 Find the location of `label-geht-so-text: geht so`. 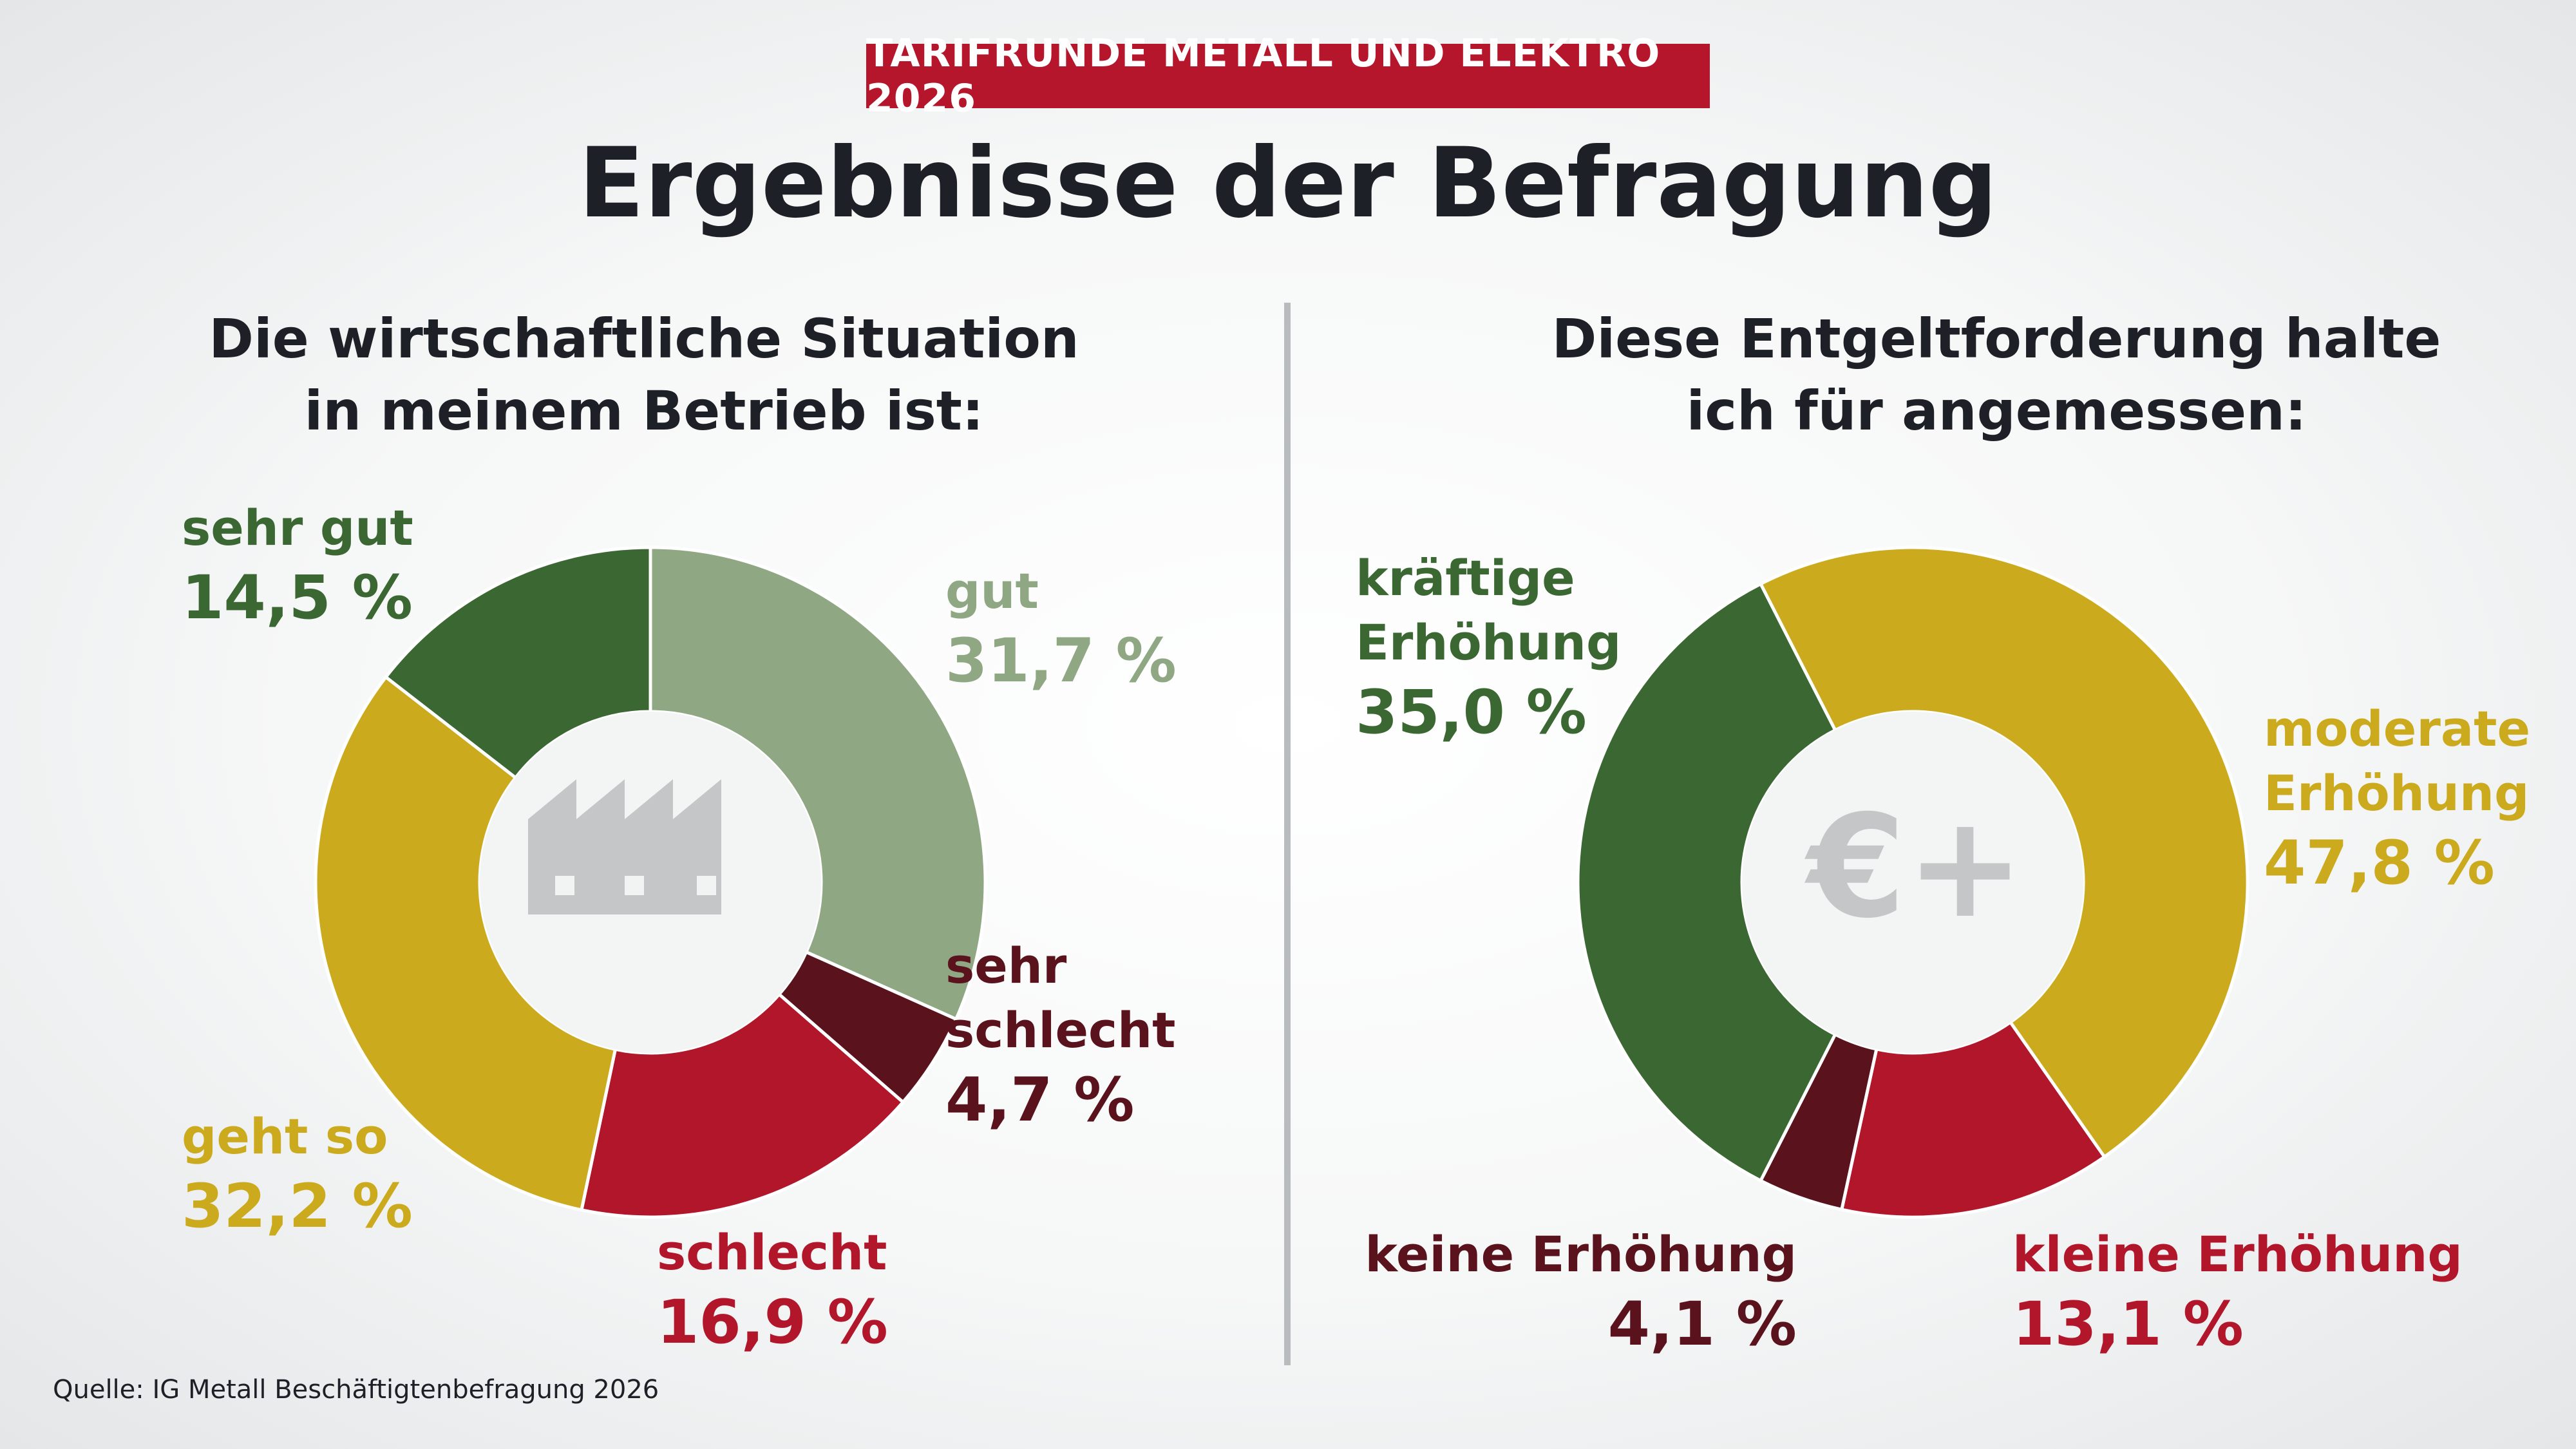

label-geht-so-text: geht so is located at coordinates (285, 1136).